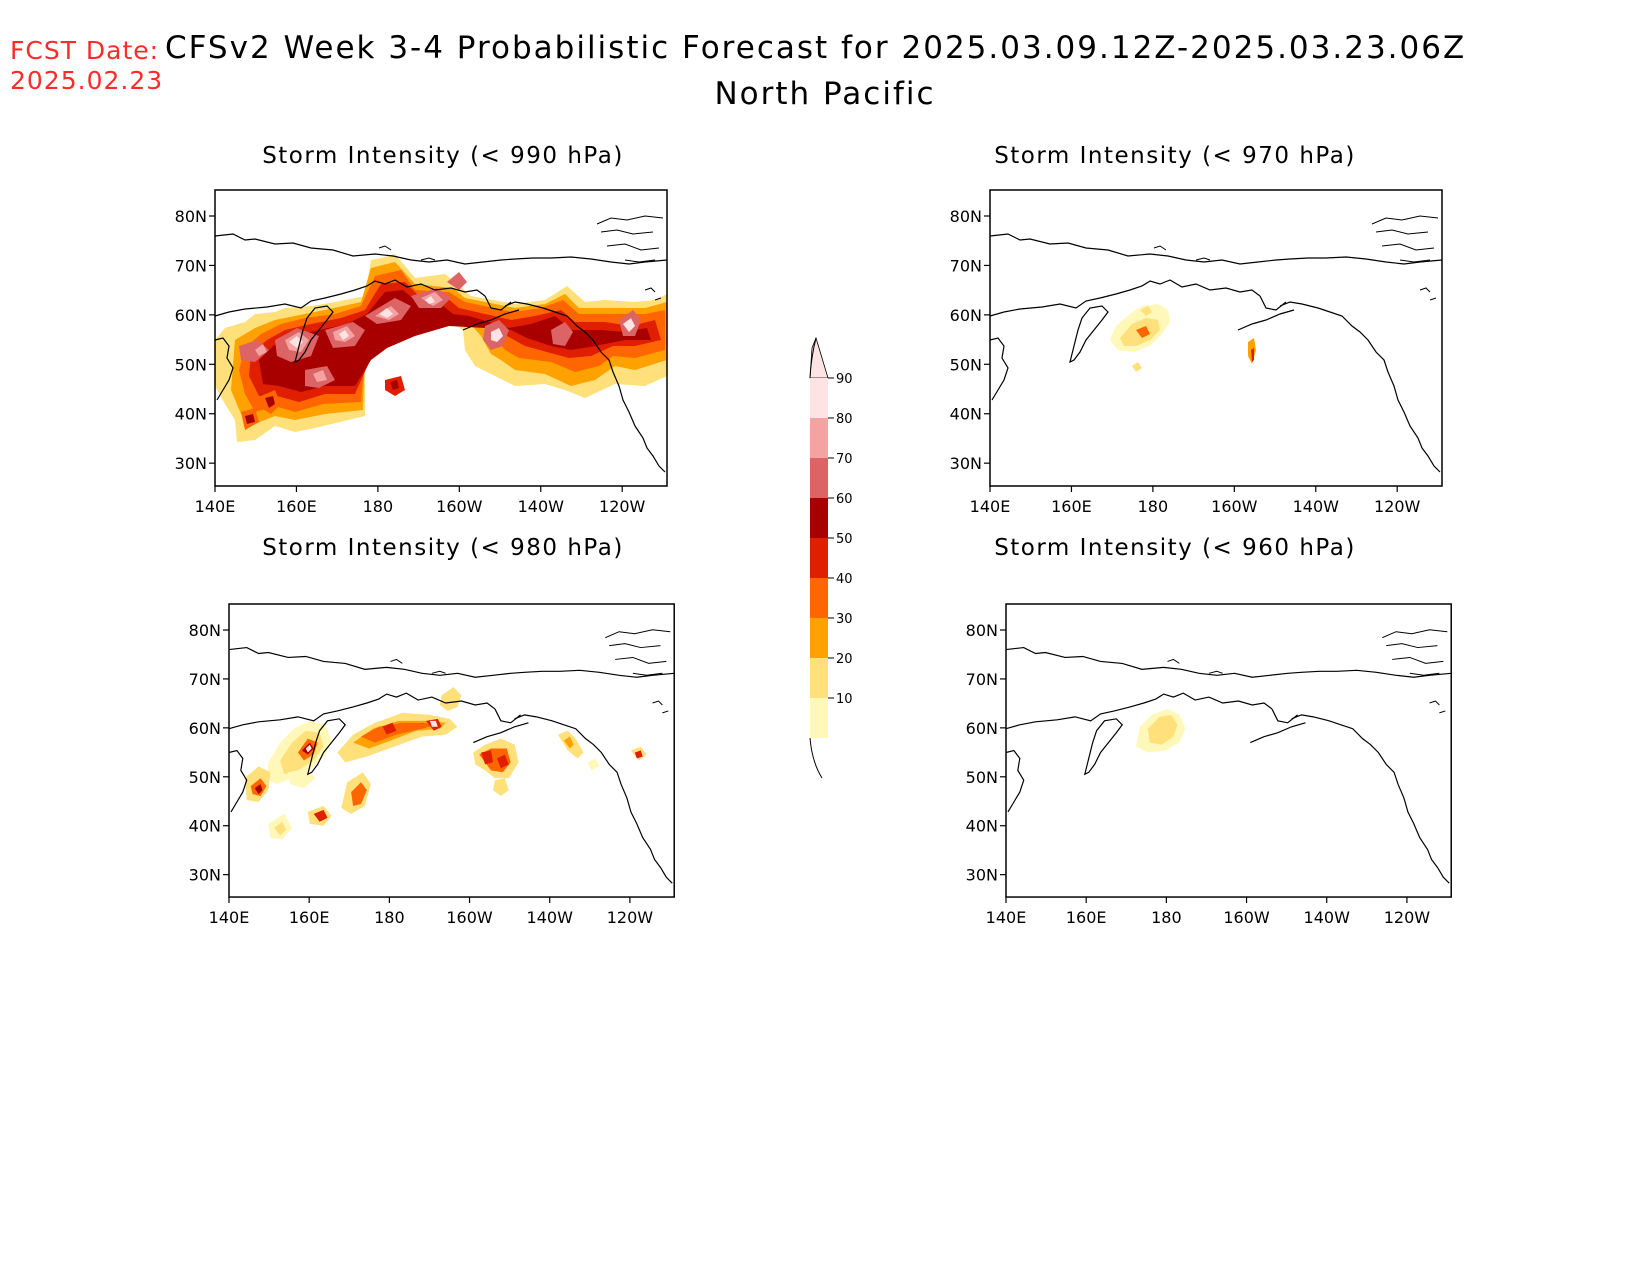 The width and height of the screenshot is (1650, 1275). Describe the element at coordinates (844, 459) in the screenshot. I see `colorbar-tick-label: 70` at that location.